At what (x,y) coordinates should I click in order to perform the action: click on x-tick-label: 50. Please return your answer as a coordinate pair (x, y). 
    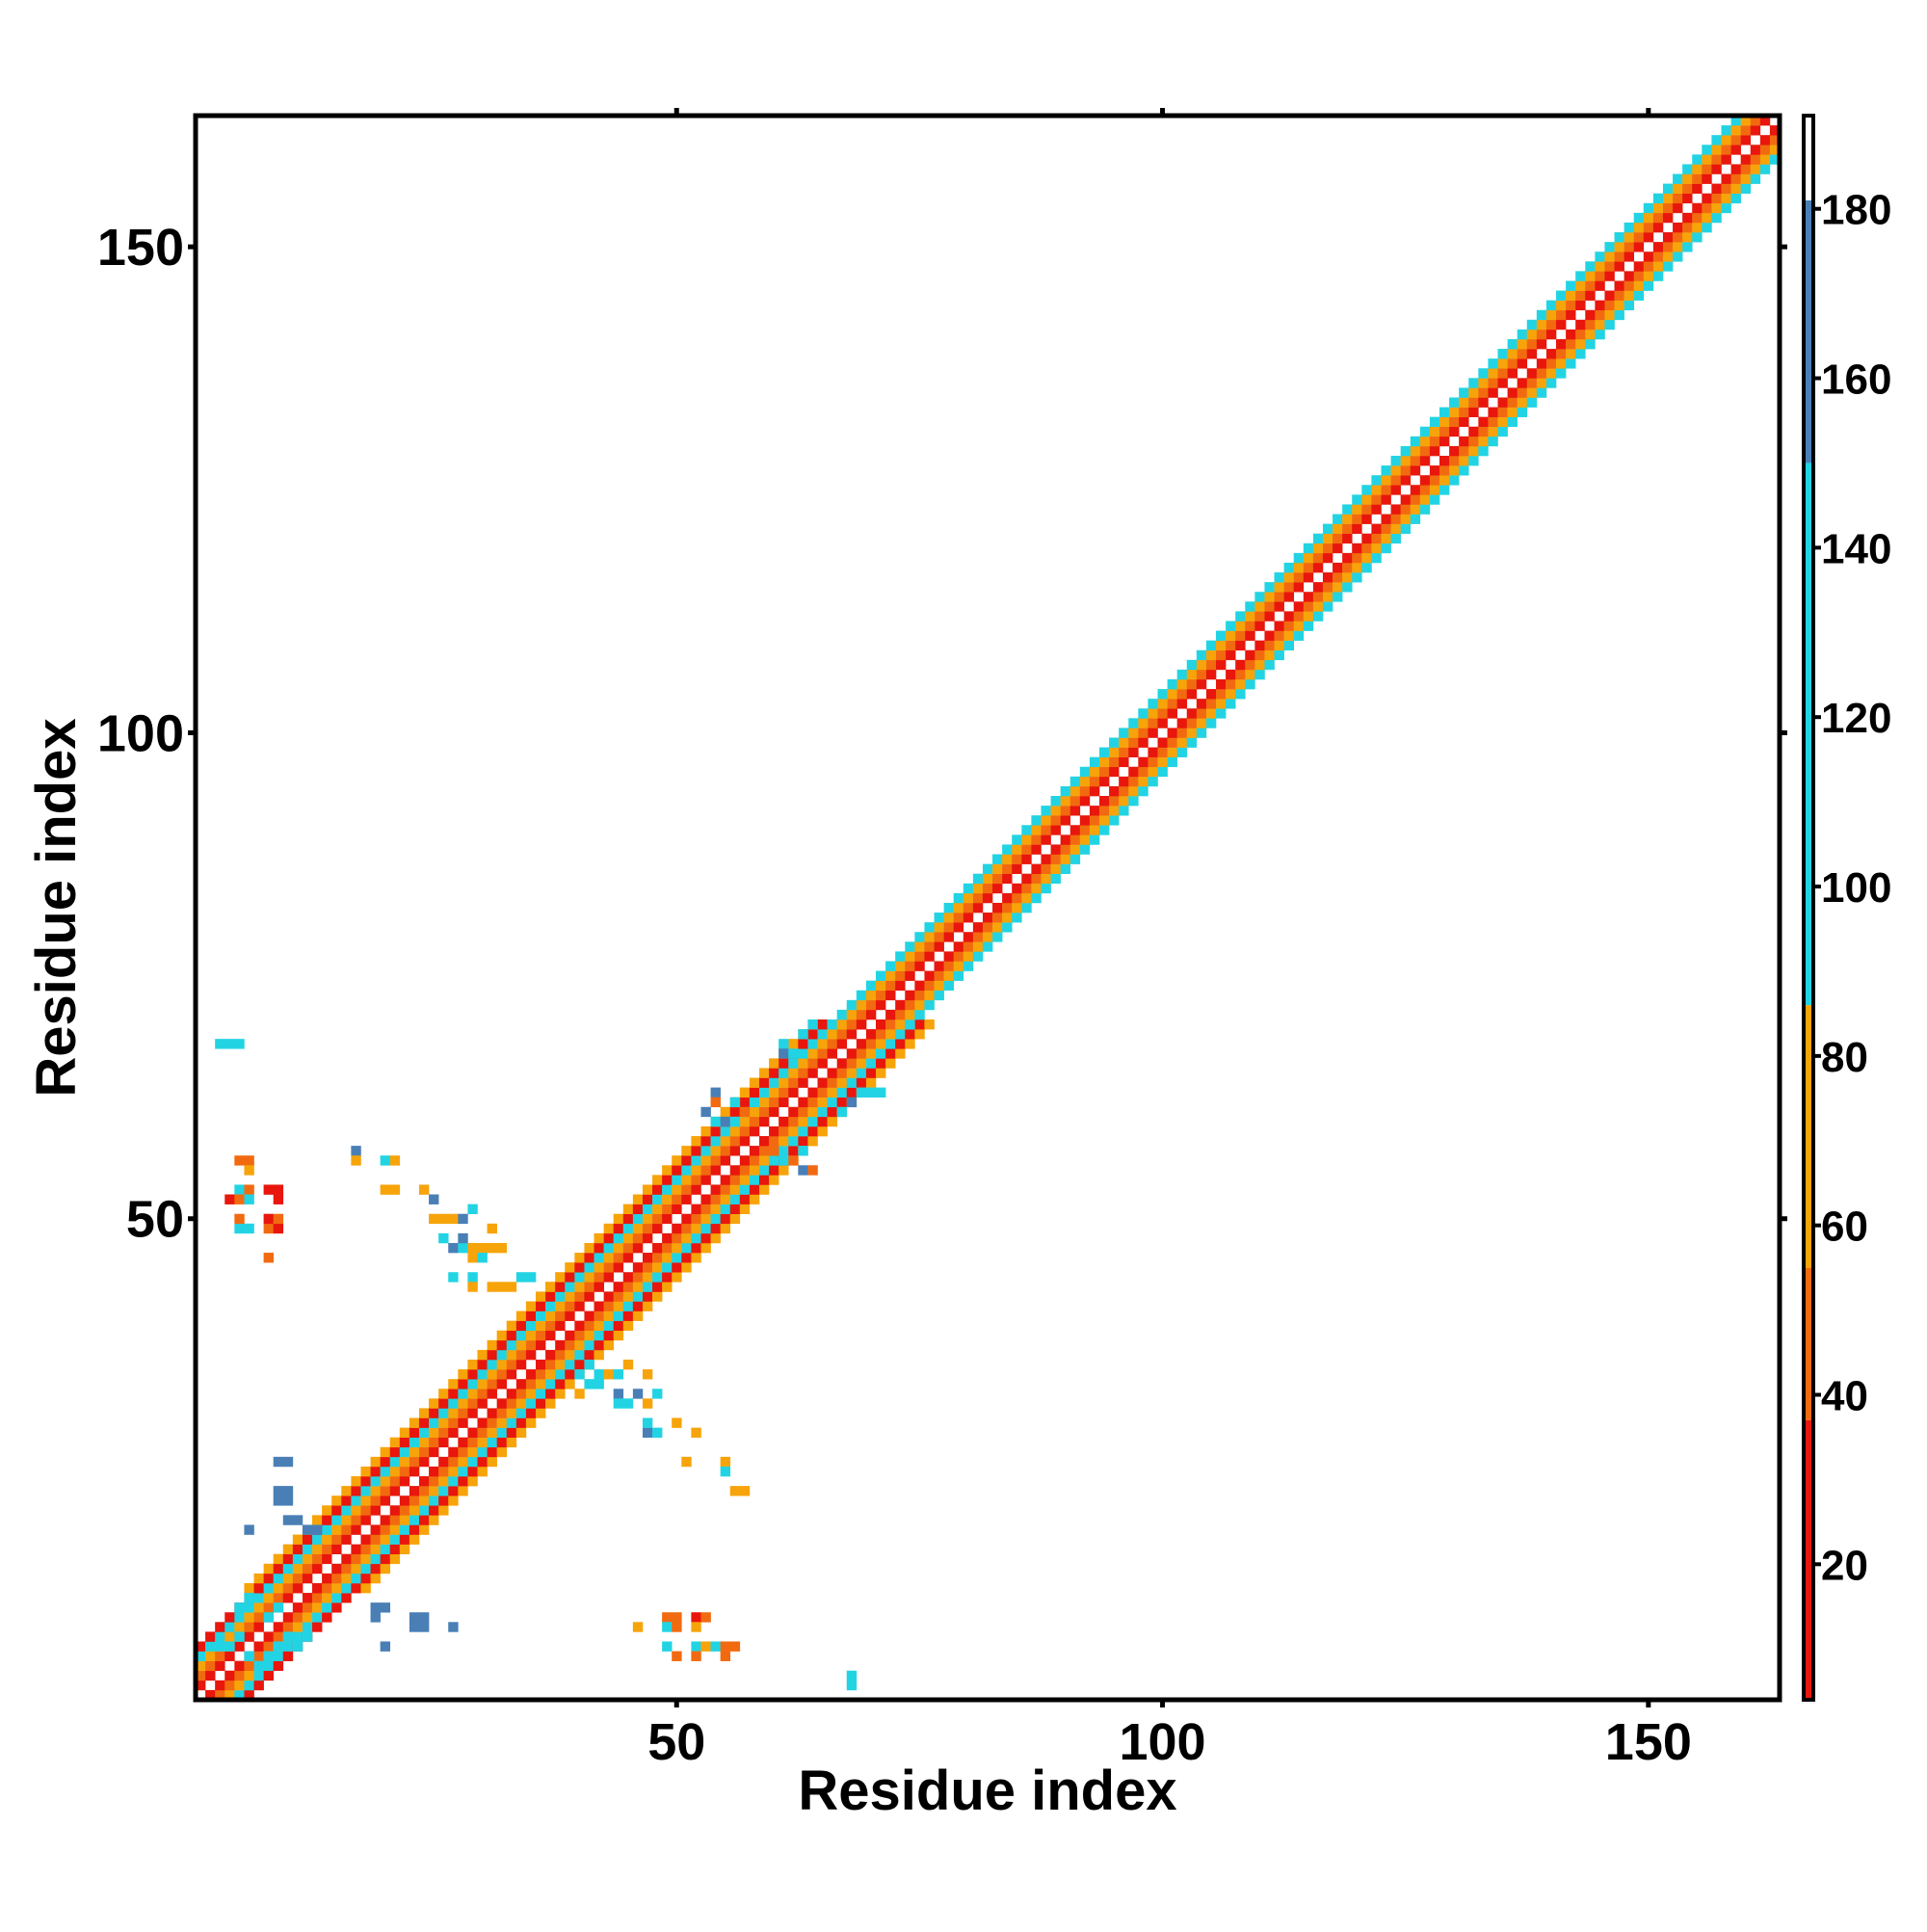
    Looking at the image, I should click on (676, 1742).